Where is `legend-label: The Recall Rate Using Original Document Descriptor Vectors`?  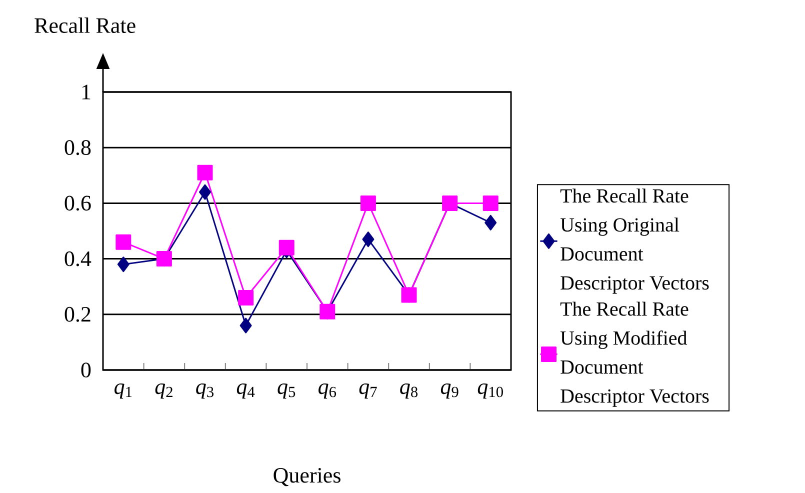 legend-label: The Recall Rate Using Original Document Descriptor Vectors is located at coordinates (634, 241).